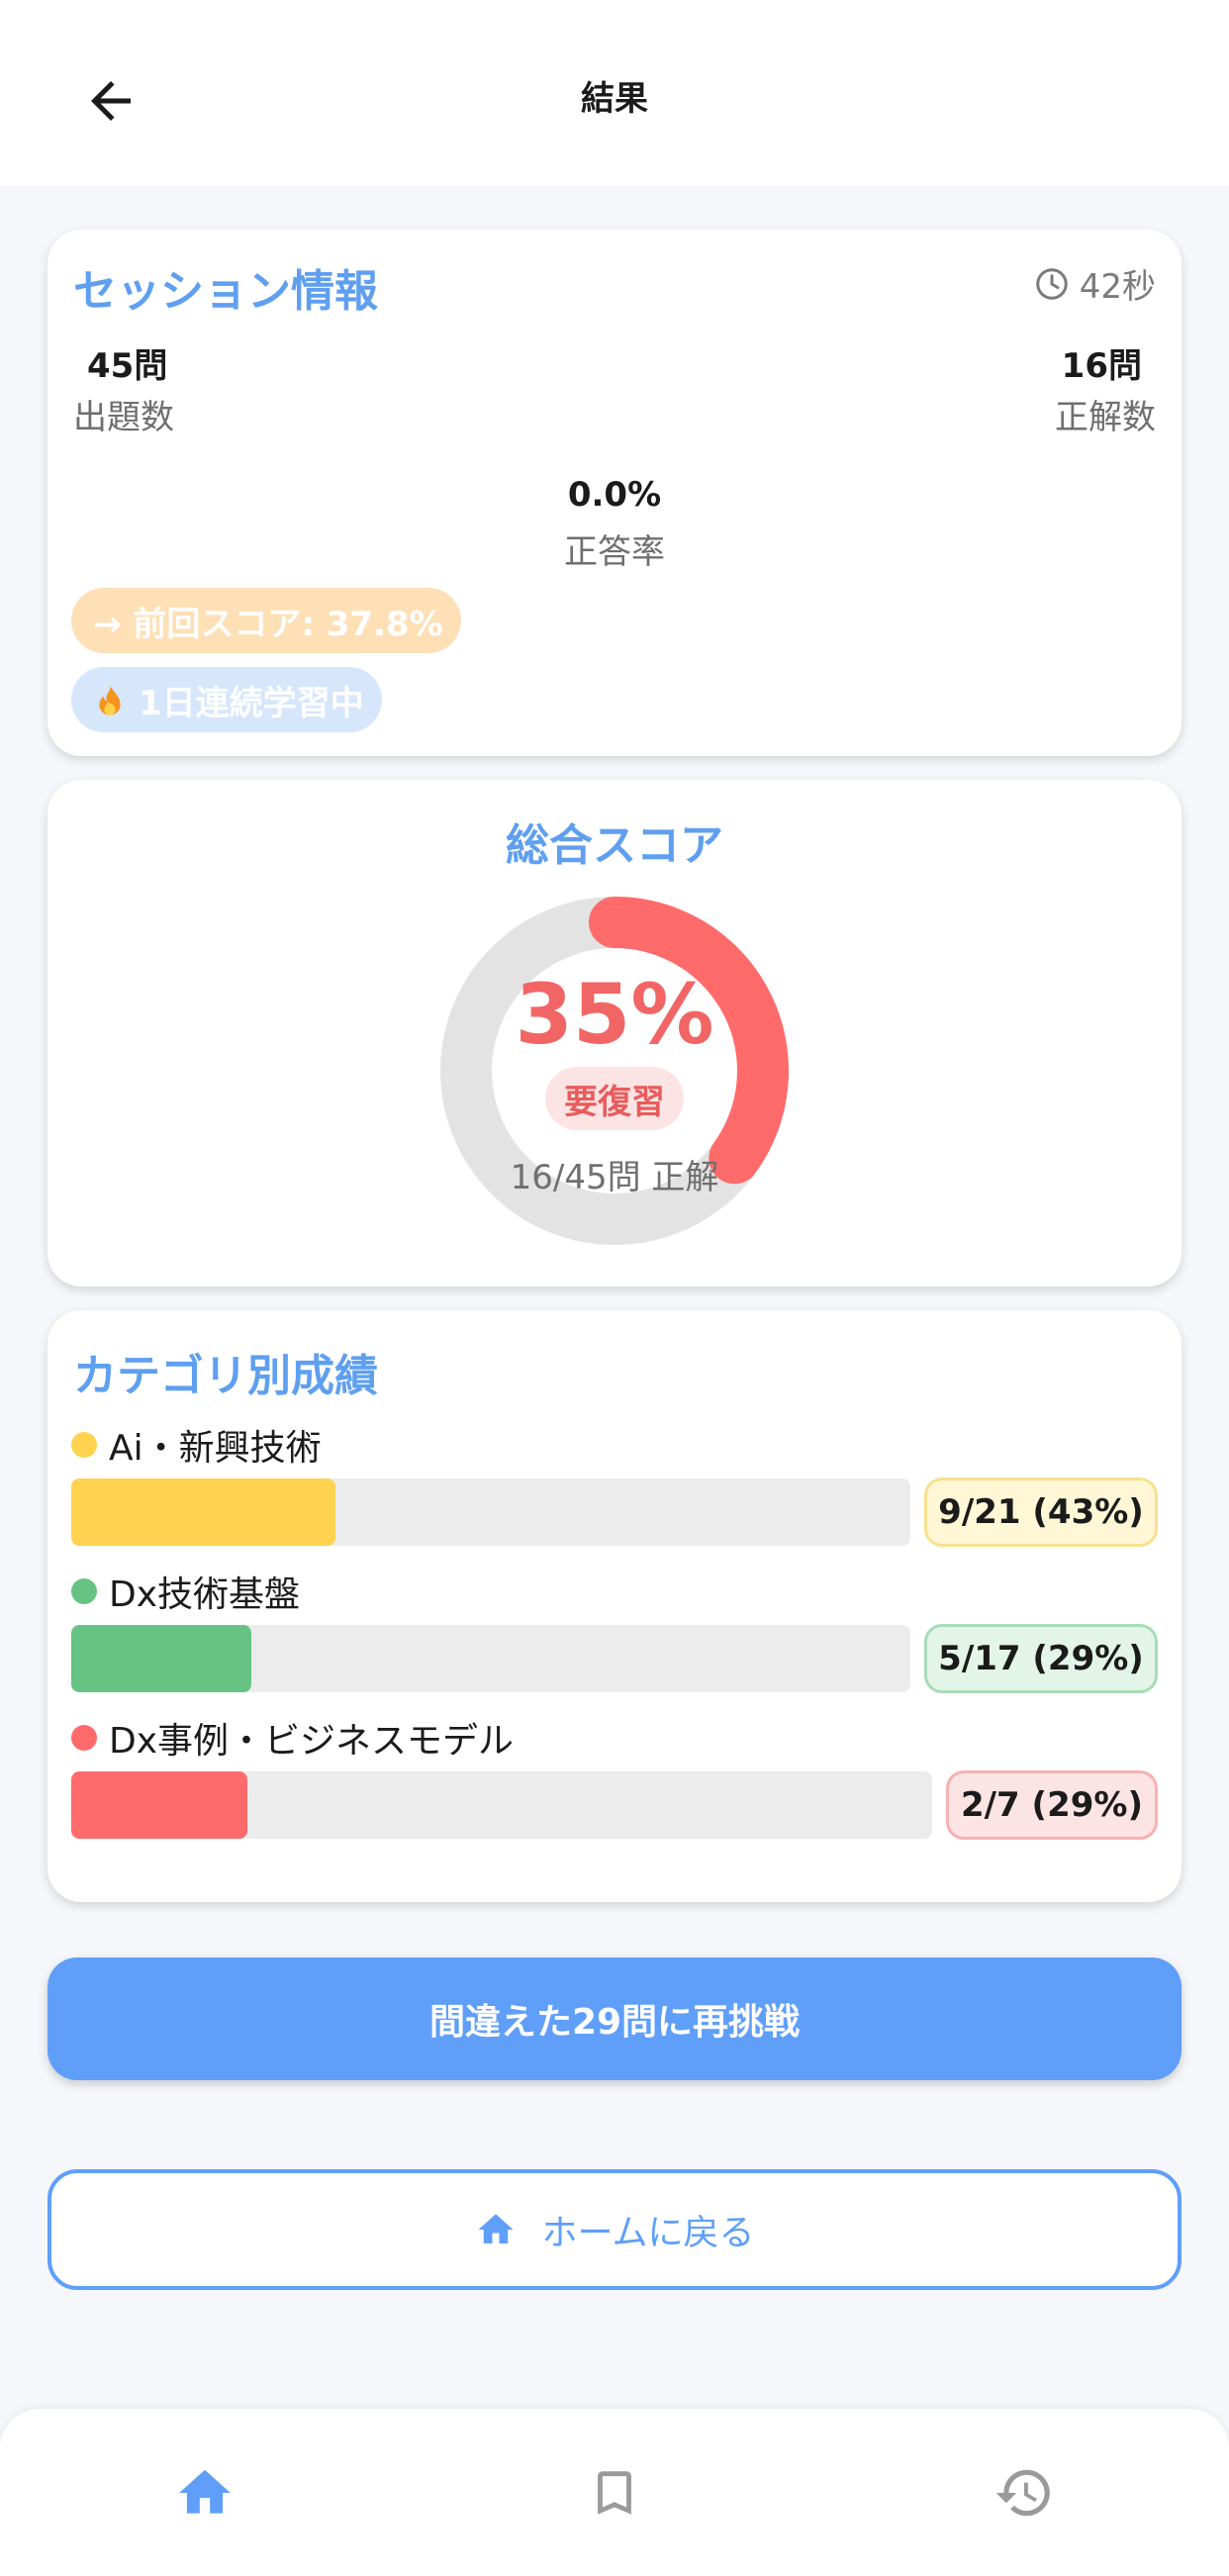 This screenshot has width=1229, height=2576. What do you see at coordinates (1105, 417) in the screenshot?
I see `correct-label: 正解数` at bounding box center [1105, 417].